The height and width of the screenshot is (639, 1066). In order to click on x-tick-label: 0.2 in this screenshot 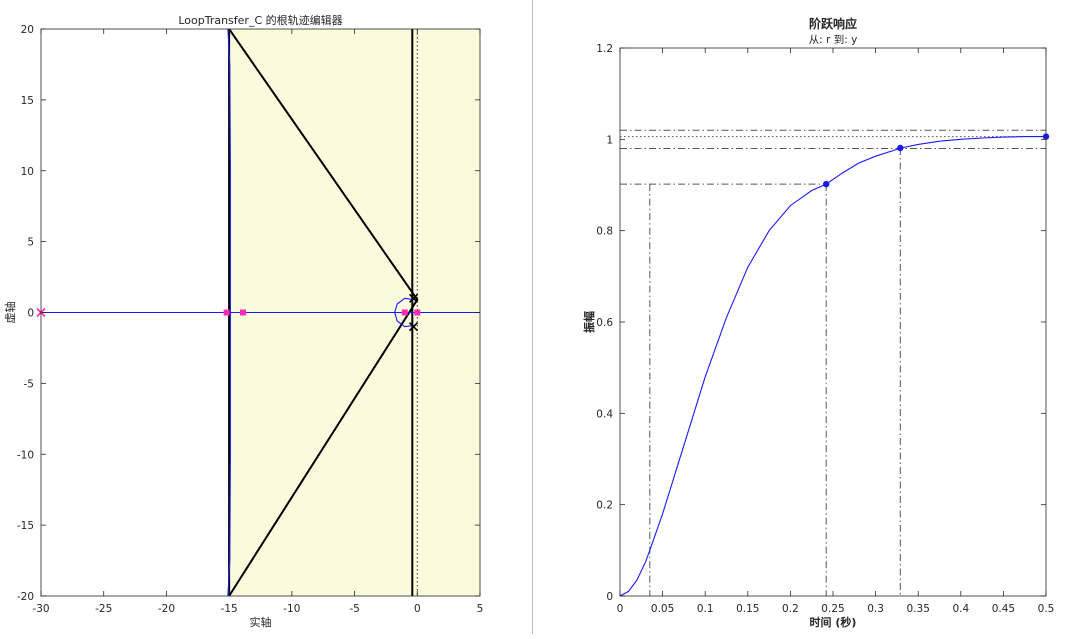, I will do `click(790, 609)`.